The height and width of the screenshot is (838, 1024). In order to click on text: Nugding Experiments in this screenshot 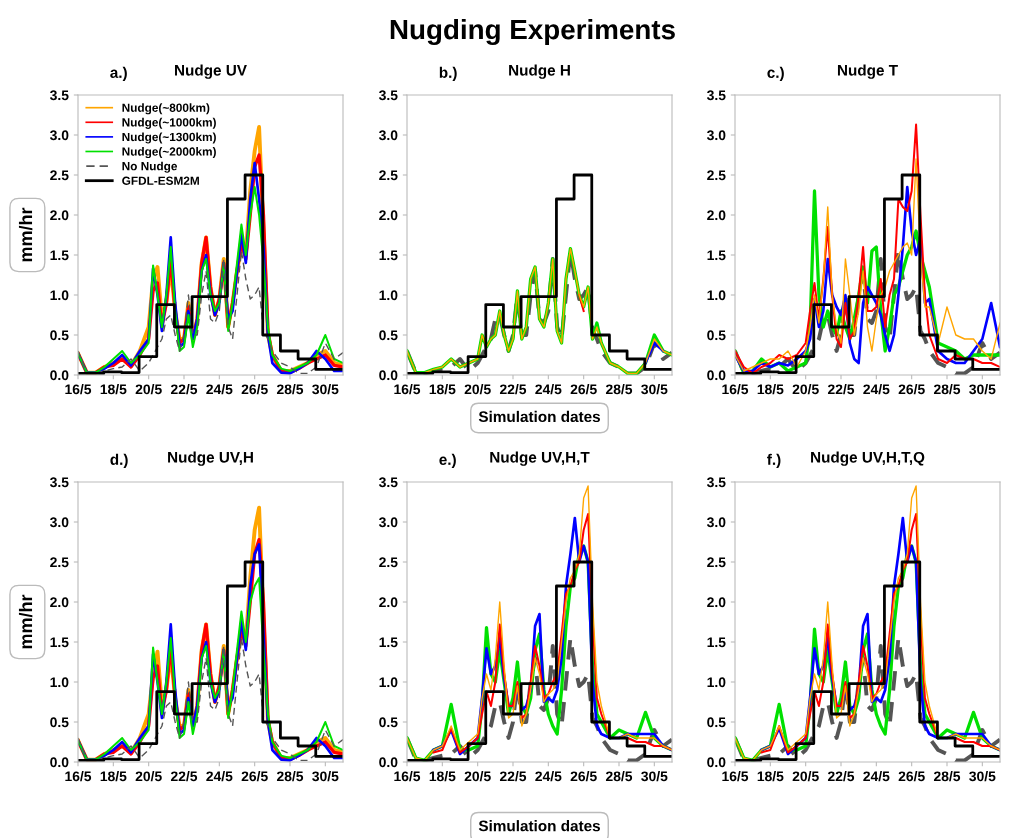, I will do `click(532, 32)`.